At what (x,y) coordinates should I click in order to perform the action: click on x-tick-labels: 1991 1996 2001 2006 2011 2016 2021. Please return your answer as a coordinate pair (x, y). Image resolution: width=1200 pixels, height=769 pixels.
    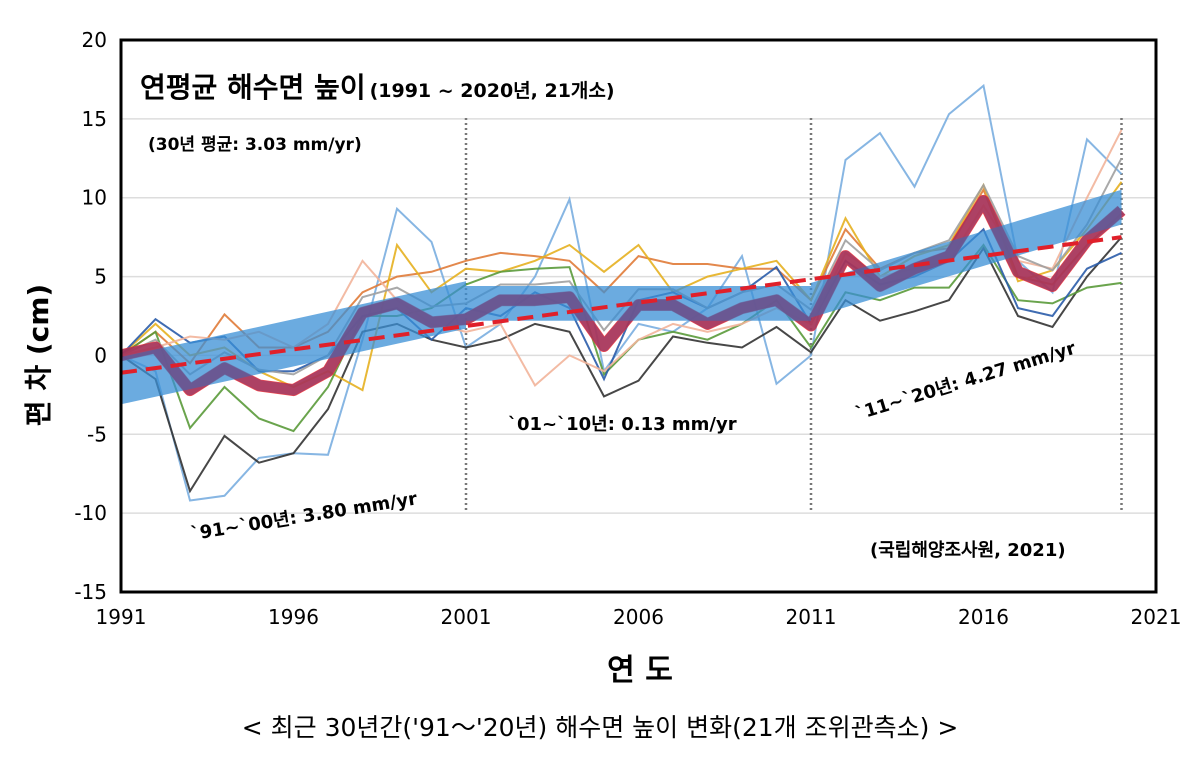
    Looking at the image, I should click on (639, 617).